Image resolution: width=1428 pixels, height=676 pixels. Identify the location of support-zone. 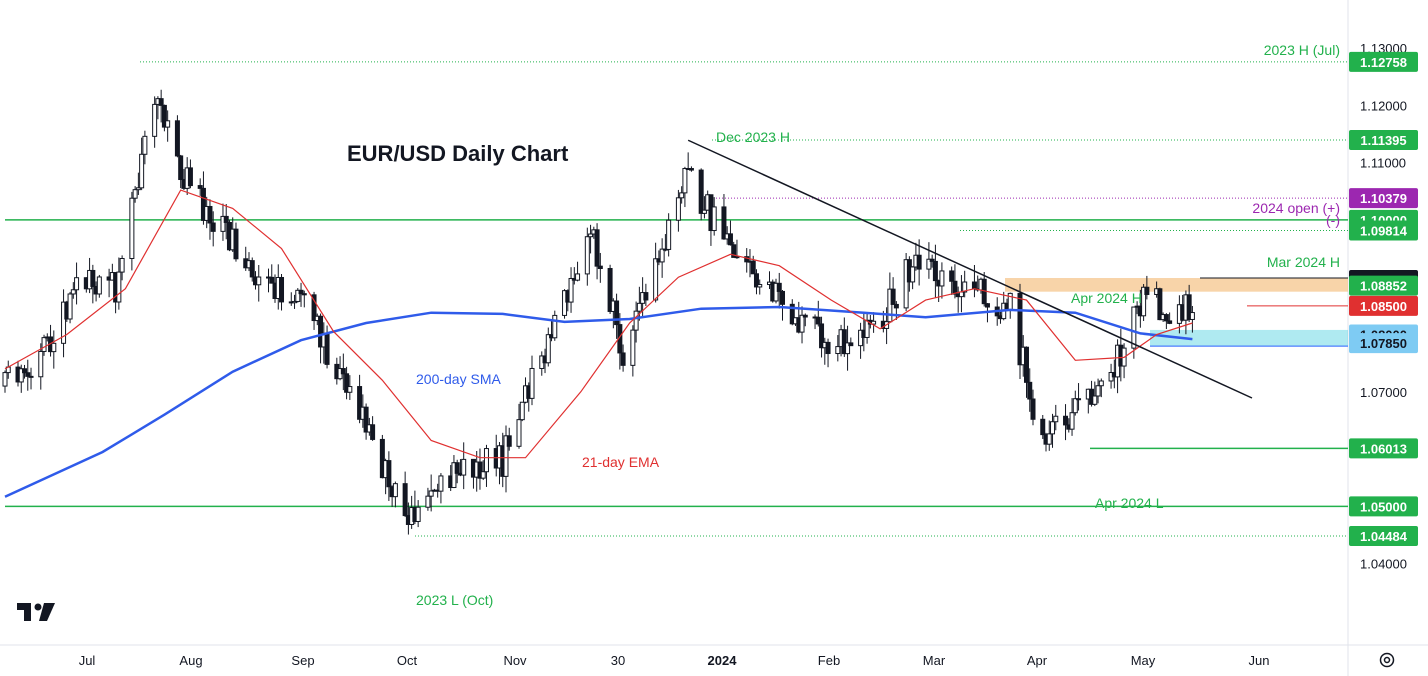
(1249, 338).